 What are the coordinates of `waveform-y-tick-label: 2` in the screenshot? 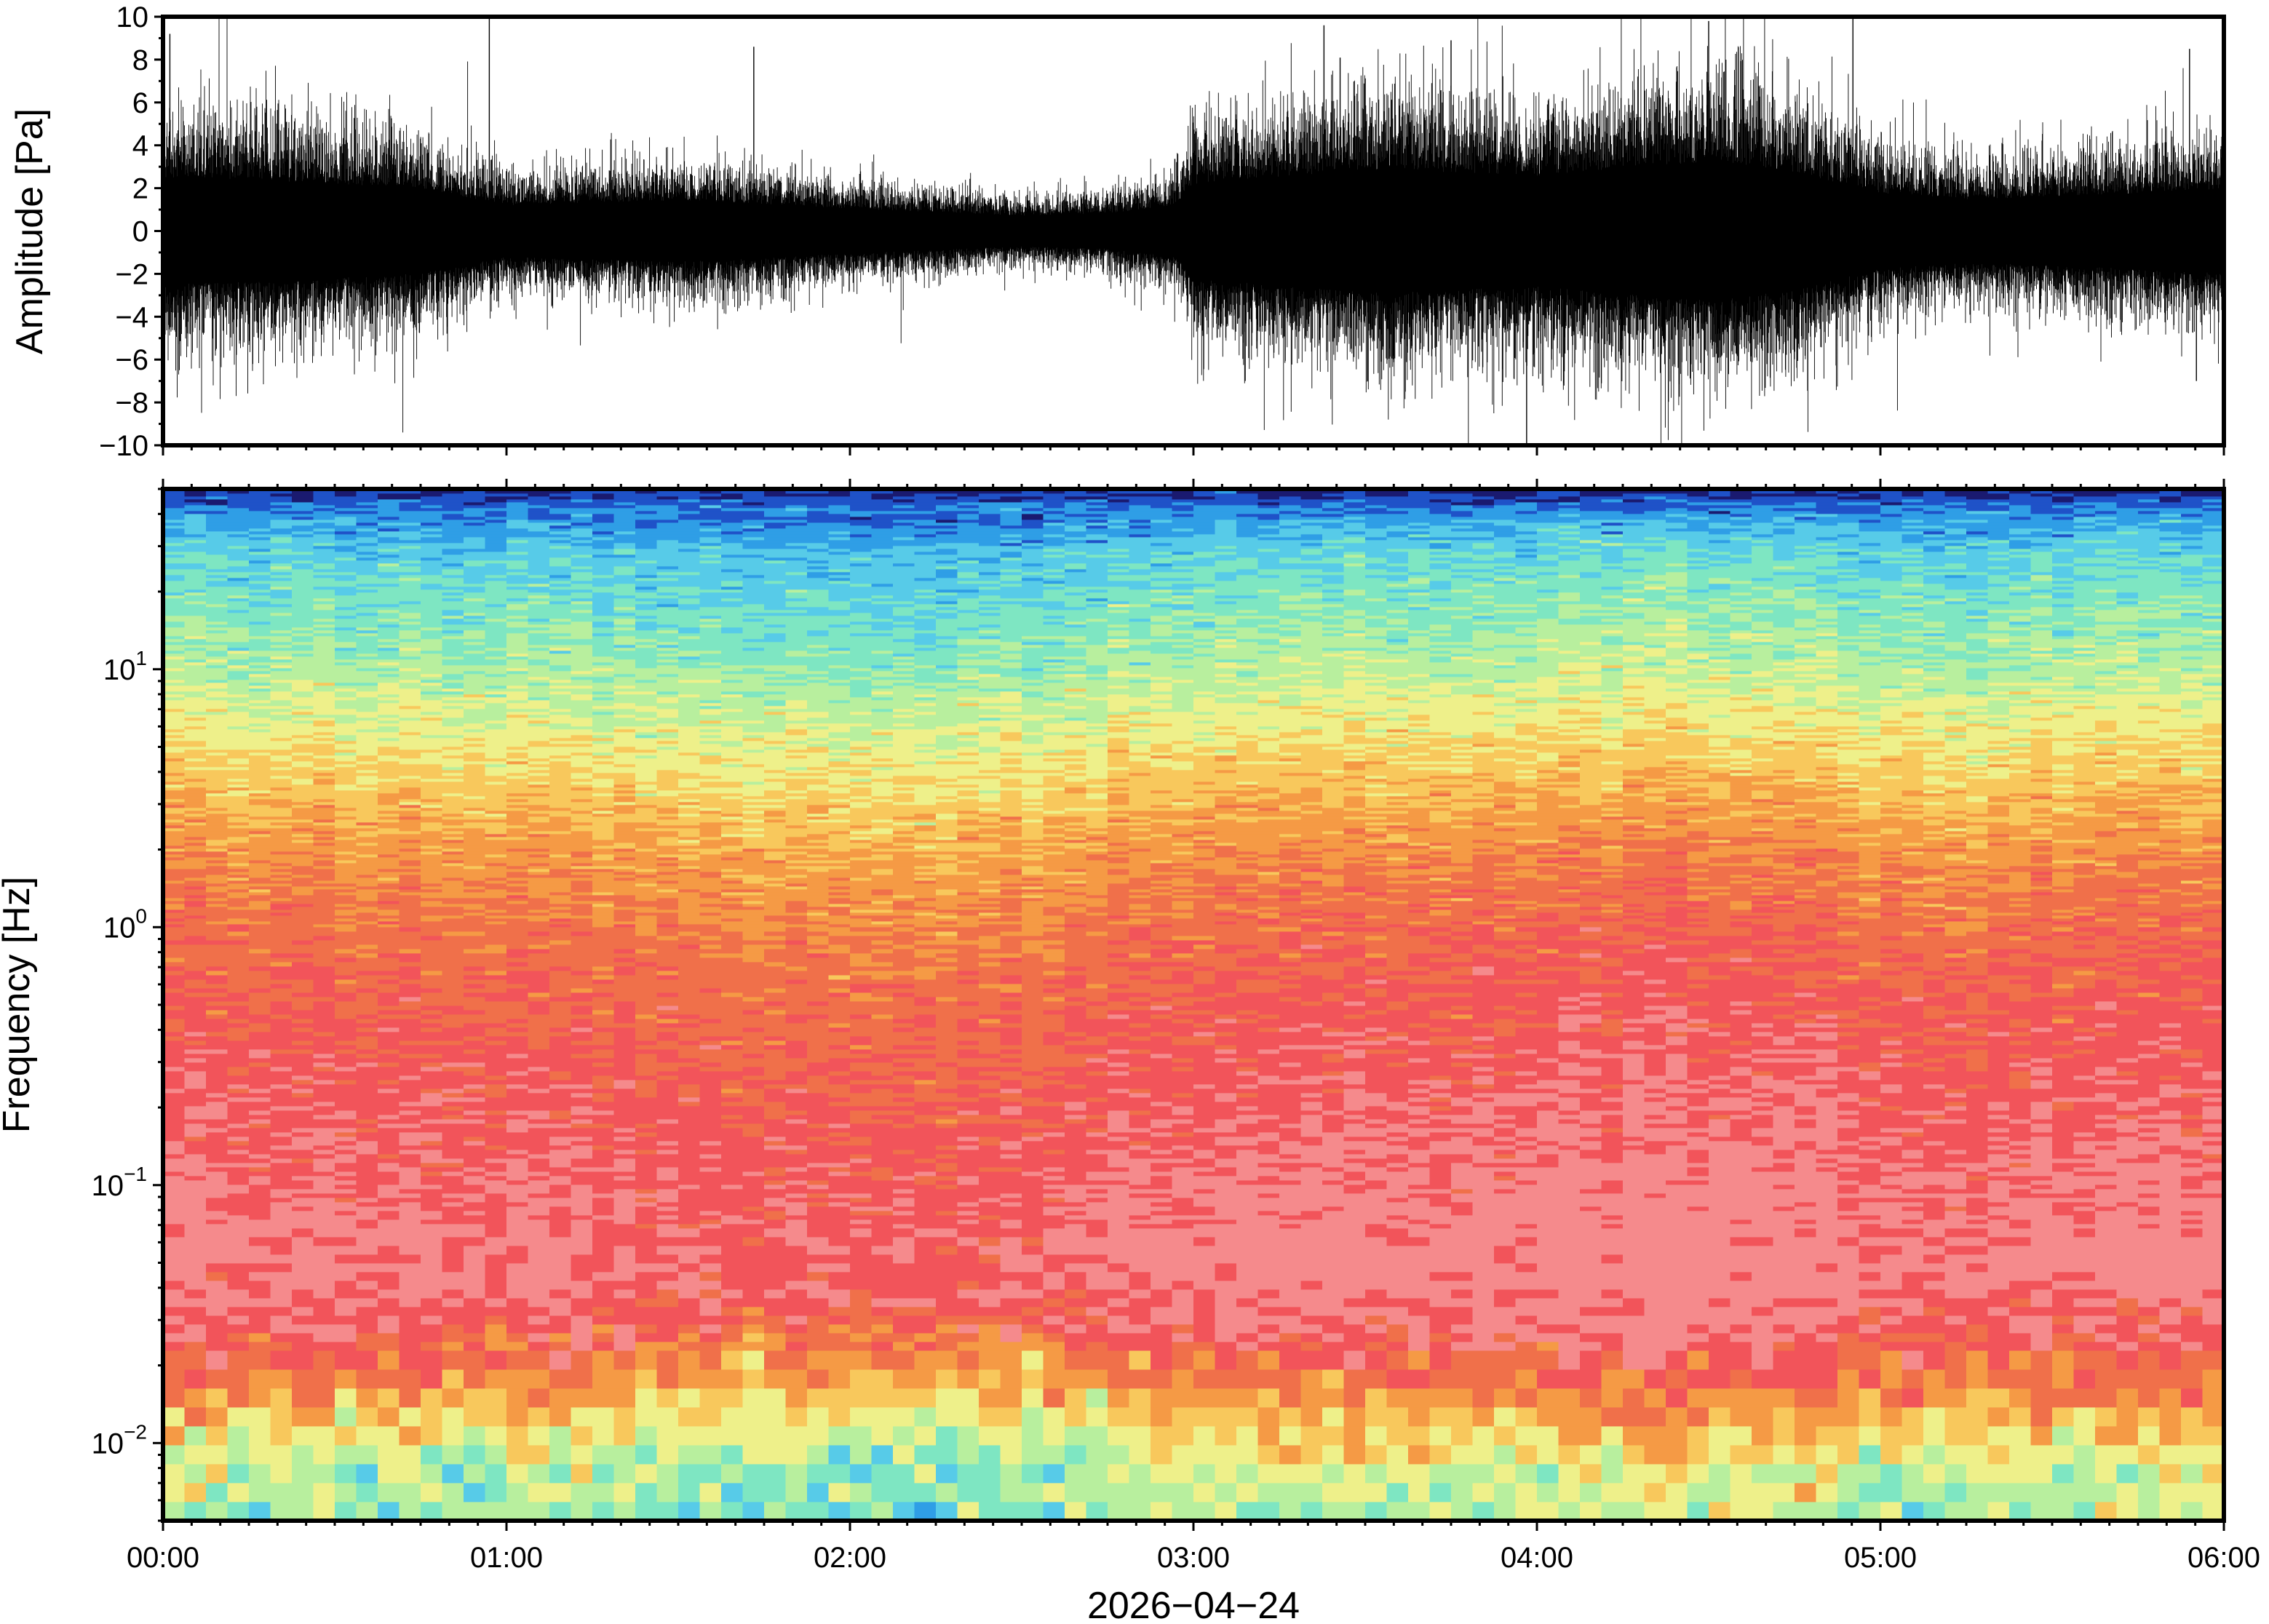 It's located at (140, 189).